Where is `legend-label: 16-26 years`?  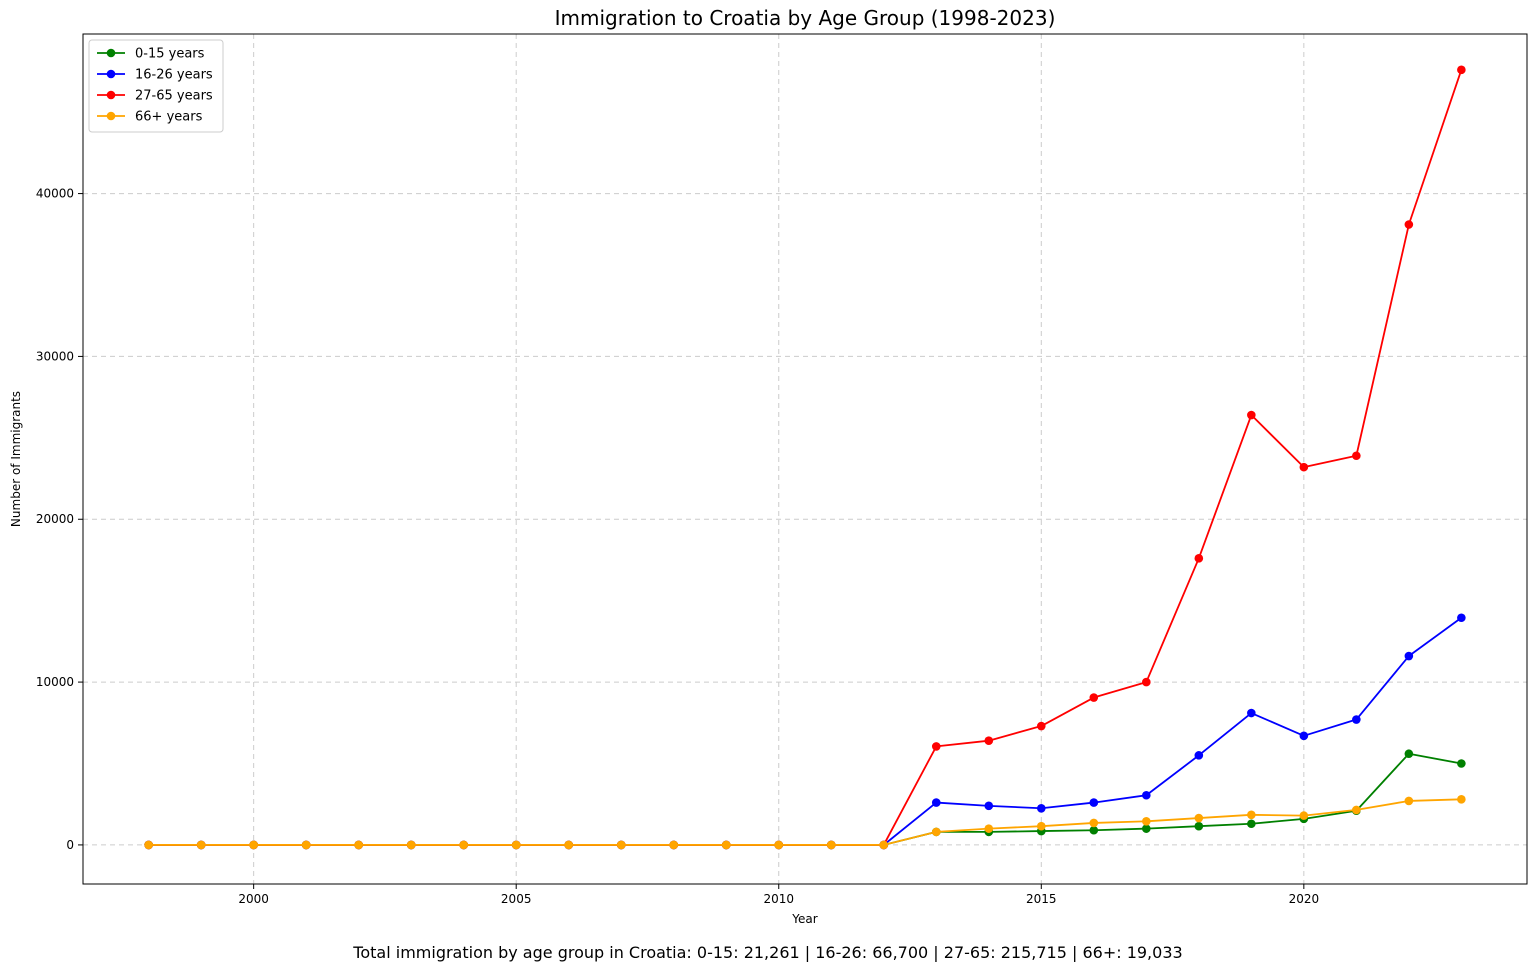 legend-label: 16-26 years is located at coordinates (174, 75).